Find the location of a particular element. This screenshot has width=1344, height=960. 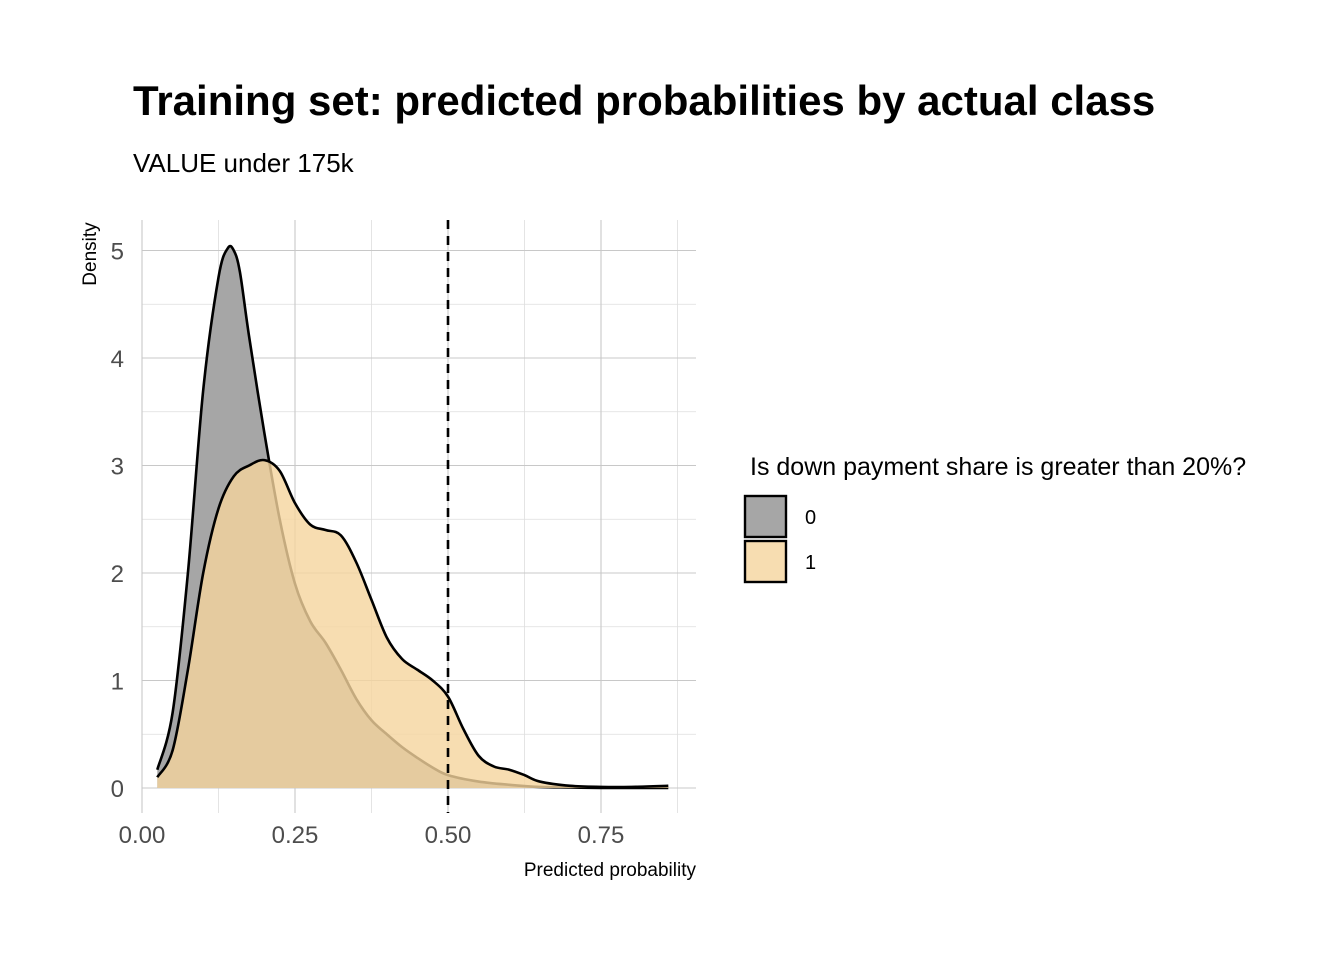

y-tick-label: 0 is located at coordinates (117, 789).